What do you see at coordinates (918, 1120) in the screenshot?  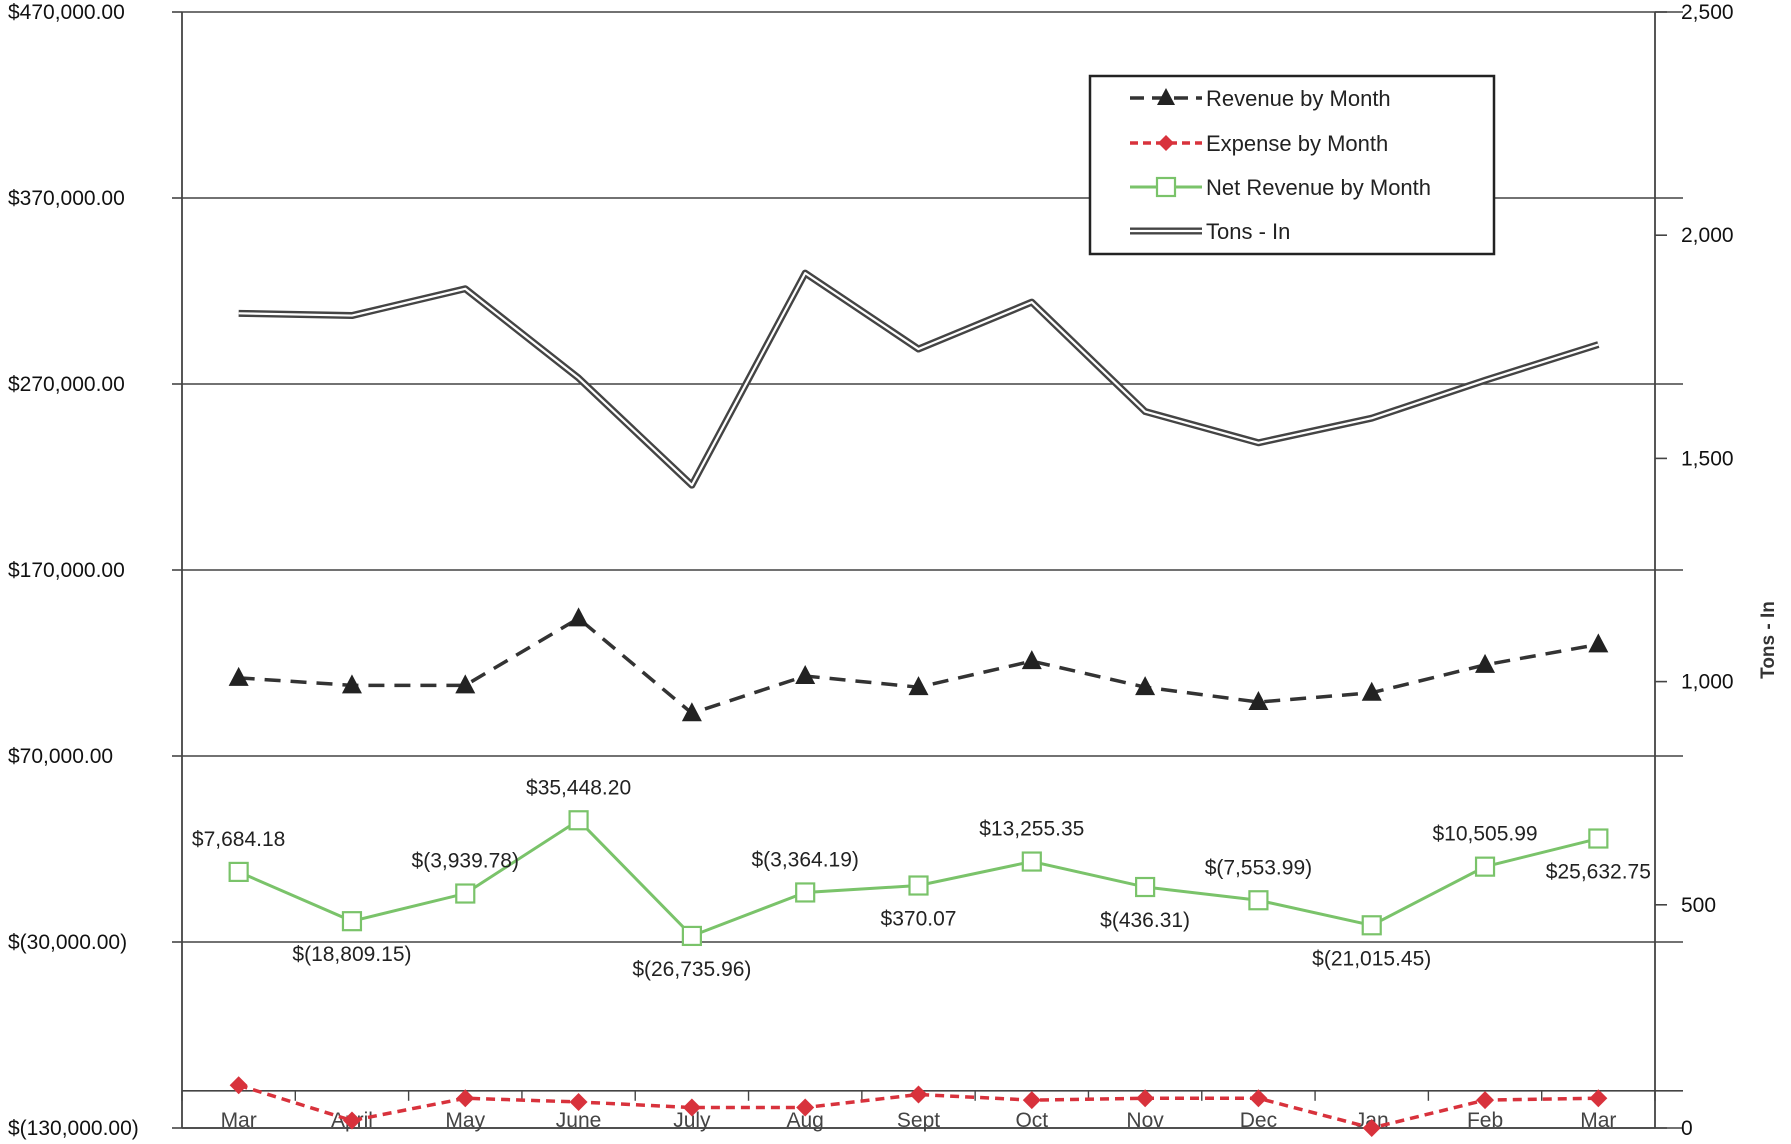 I see `x-tick-label: Sept` at bounding box center [918, 1120].